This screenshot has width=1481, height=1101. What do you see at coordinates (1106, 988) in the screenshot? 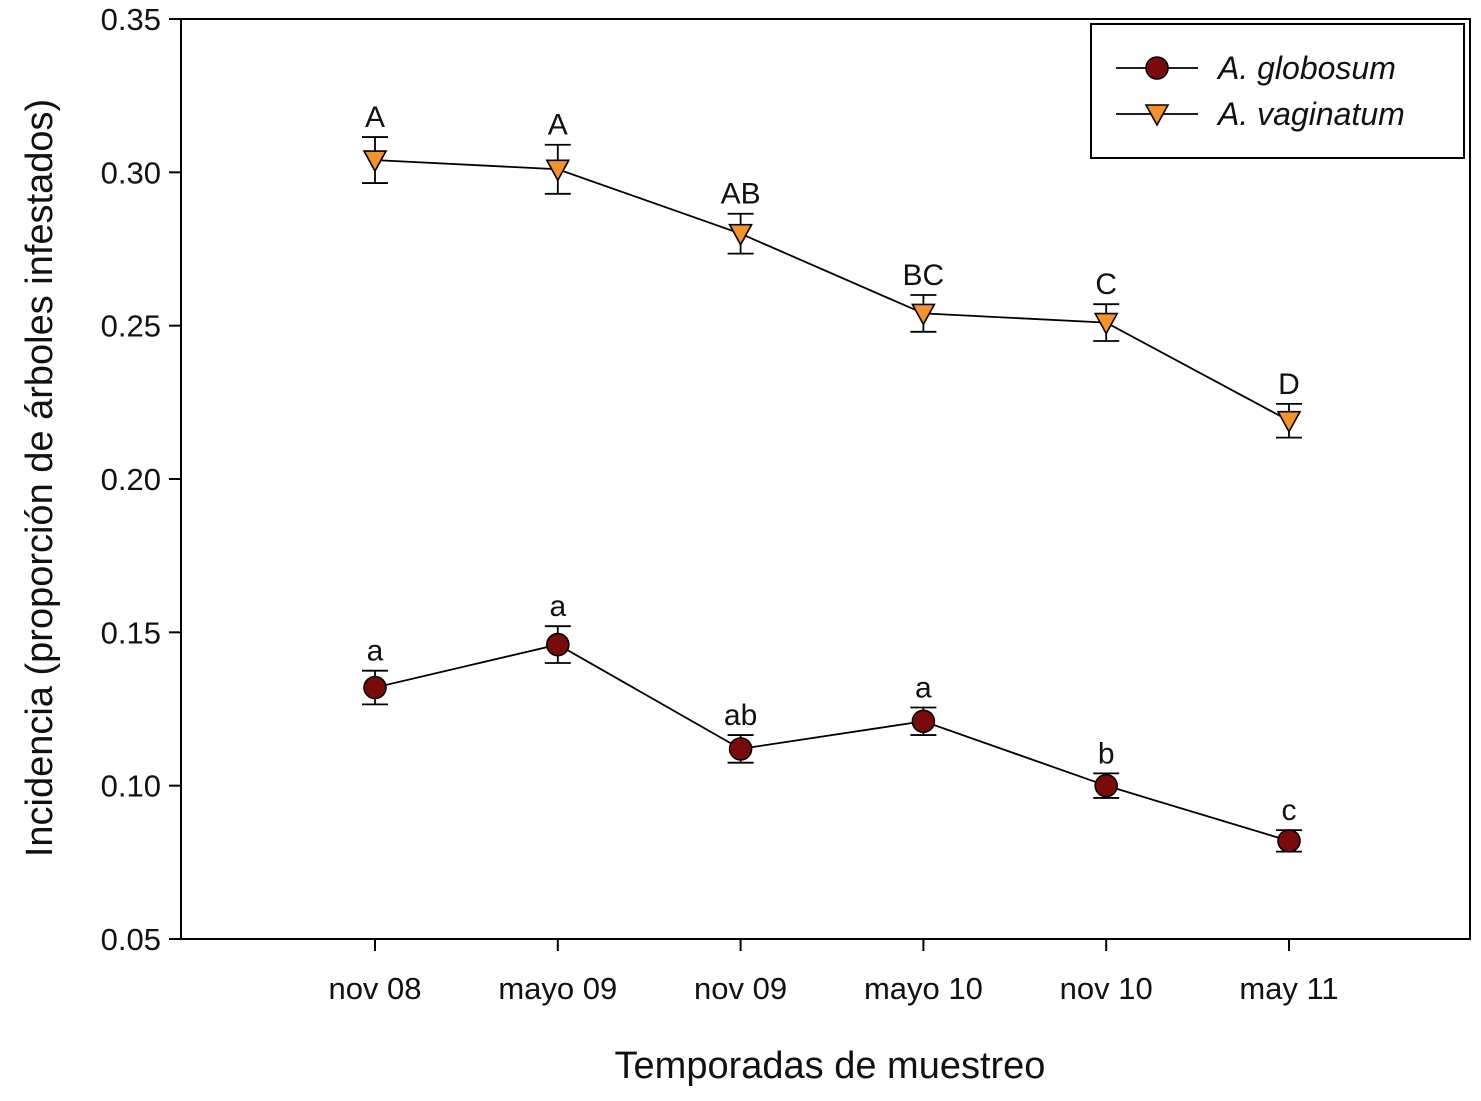
I see `x-tick-label: nov 10` at bounding box center [1106, 988].